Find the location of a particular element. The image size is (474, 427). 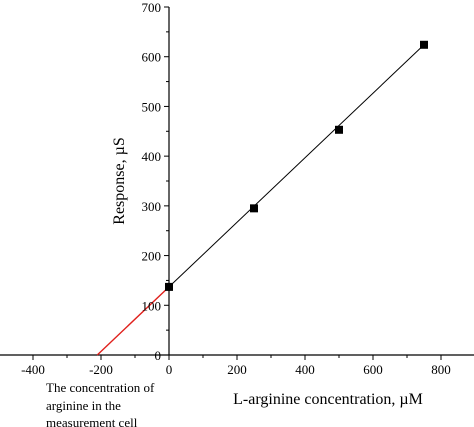

y-tick-label: 700 is located at coordinates (152, 7).